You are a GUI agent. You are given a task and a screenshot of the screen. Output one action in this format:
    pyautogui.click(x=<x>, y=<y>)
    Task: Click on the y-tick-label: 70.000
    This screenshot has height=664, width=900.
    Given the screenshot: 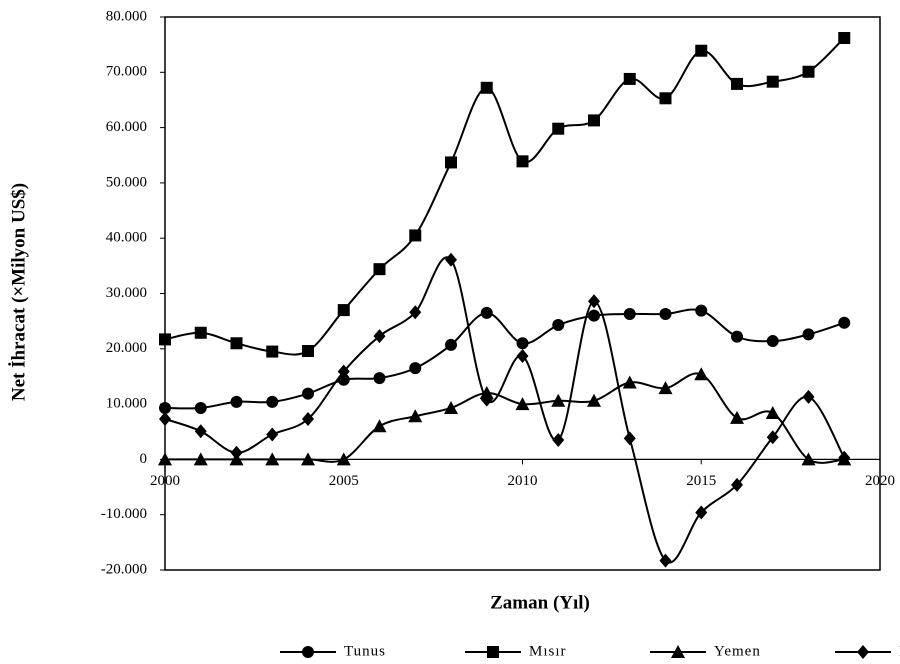 What is the action you would take?
    pyautogui.click(x=126, y=72)
    